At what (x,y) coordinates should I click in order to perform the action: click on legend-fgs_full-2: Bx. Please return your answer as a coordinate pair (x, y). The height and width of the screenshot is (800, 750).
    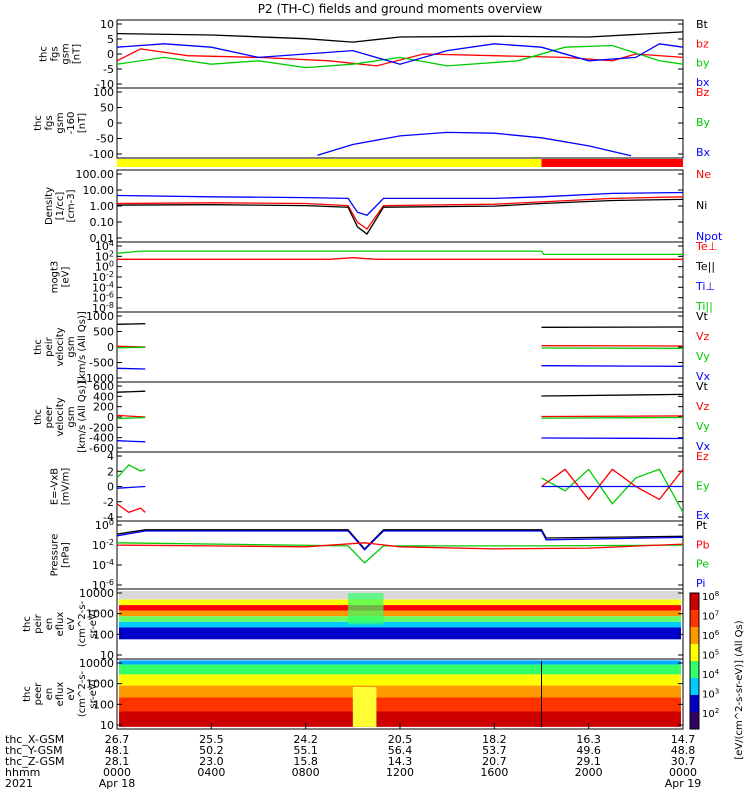
    Looking at the image, I should click on (703, 152).